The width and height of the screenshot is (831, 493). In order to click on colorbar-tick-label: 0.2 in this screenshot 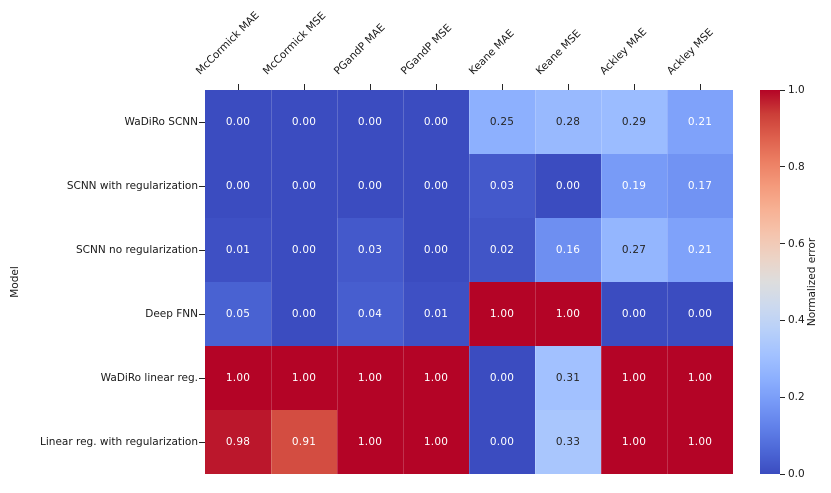, I will do `click(796, 397)`.